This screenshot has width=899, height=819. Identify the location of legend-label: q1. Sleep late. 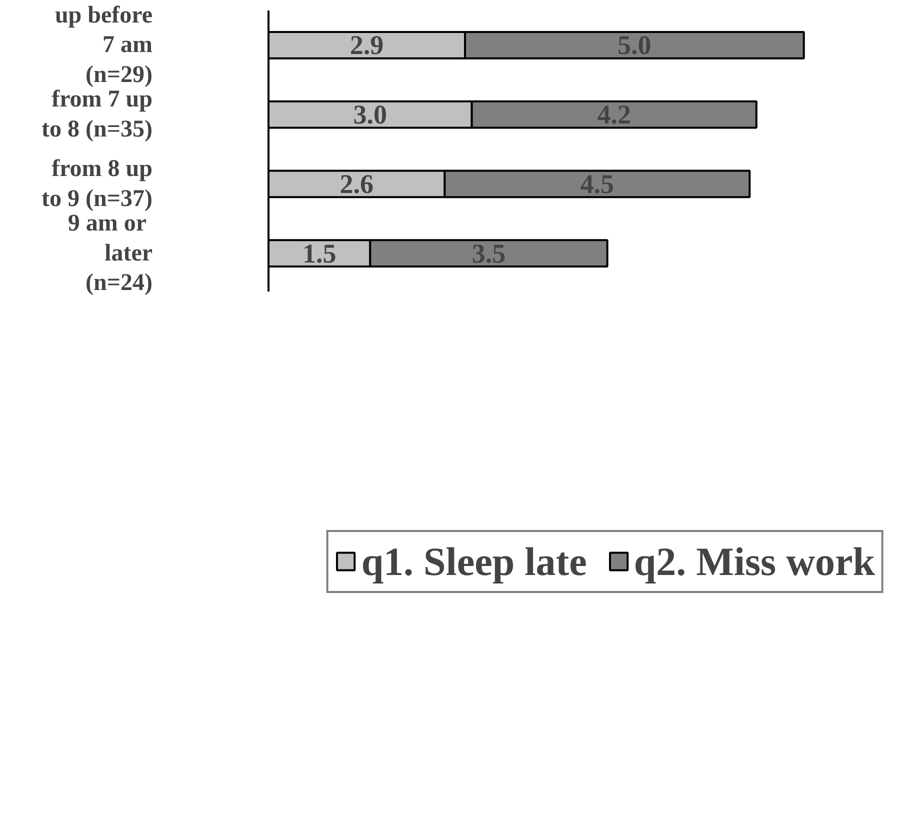
(474, 561).